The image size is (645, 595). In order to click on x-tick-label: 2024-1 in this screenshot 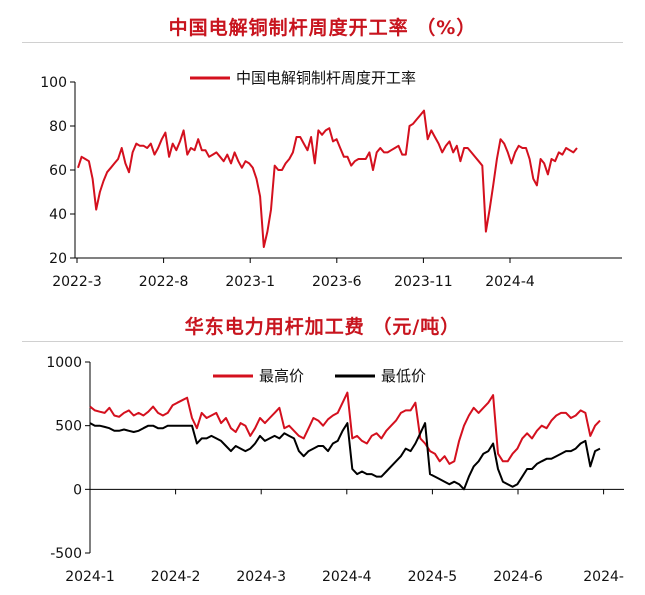, I will do `click(90, 577)`.